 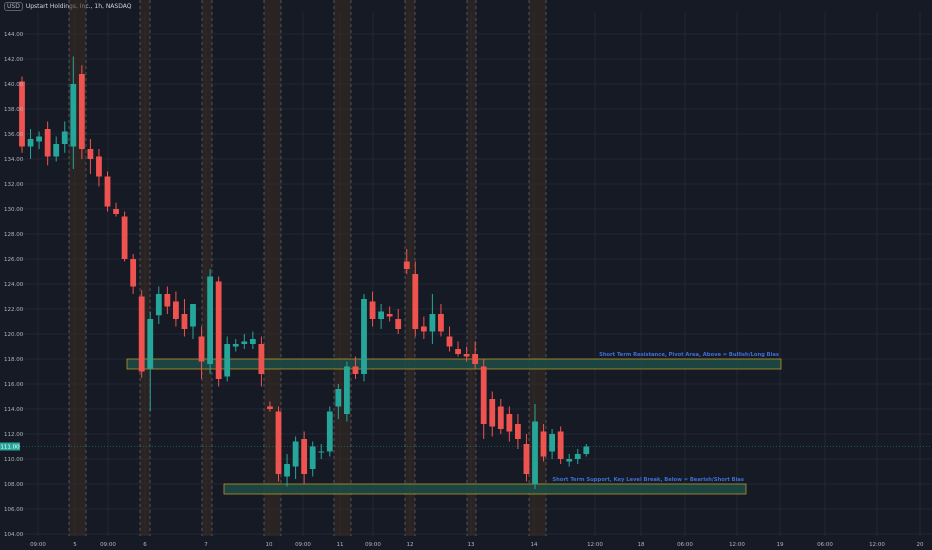 I want to click on resistance-zone, so click(x=454, y=364).